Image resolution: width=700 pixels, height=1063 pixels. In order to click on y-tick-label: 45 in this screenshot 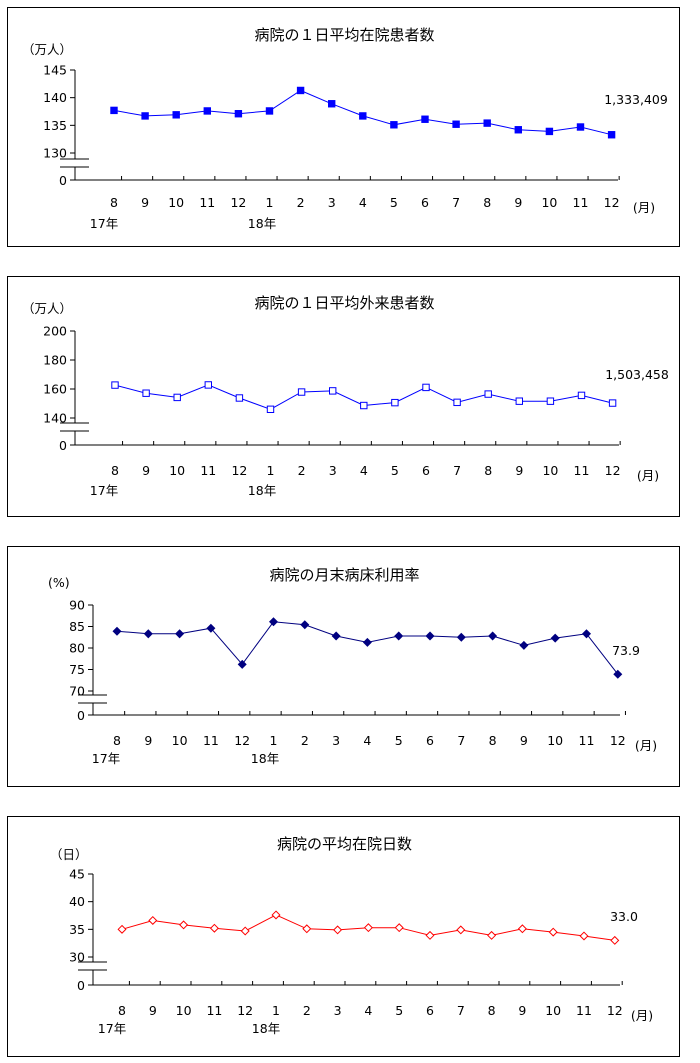, I will do `click(77, 874)`.